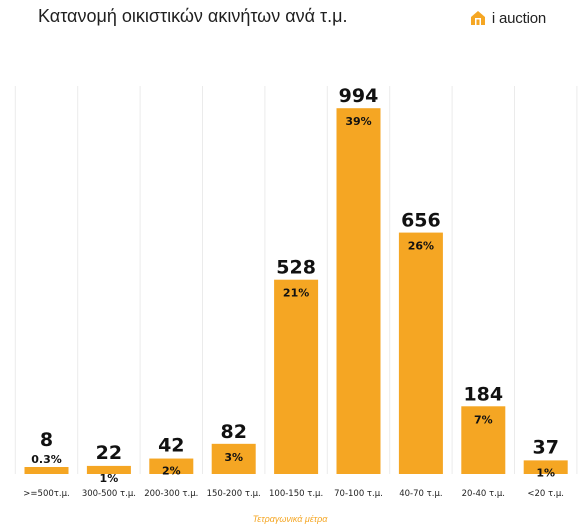 Image resolution: width=580 pixels, height=531 pixels. I want to click on percent-label: 7%, so click(483, 419).